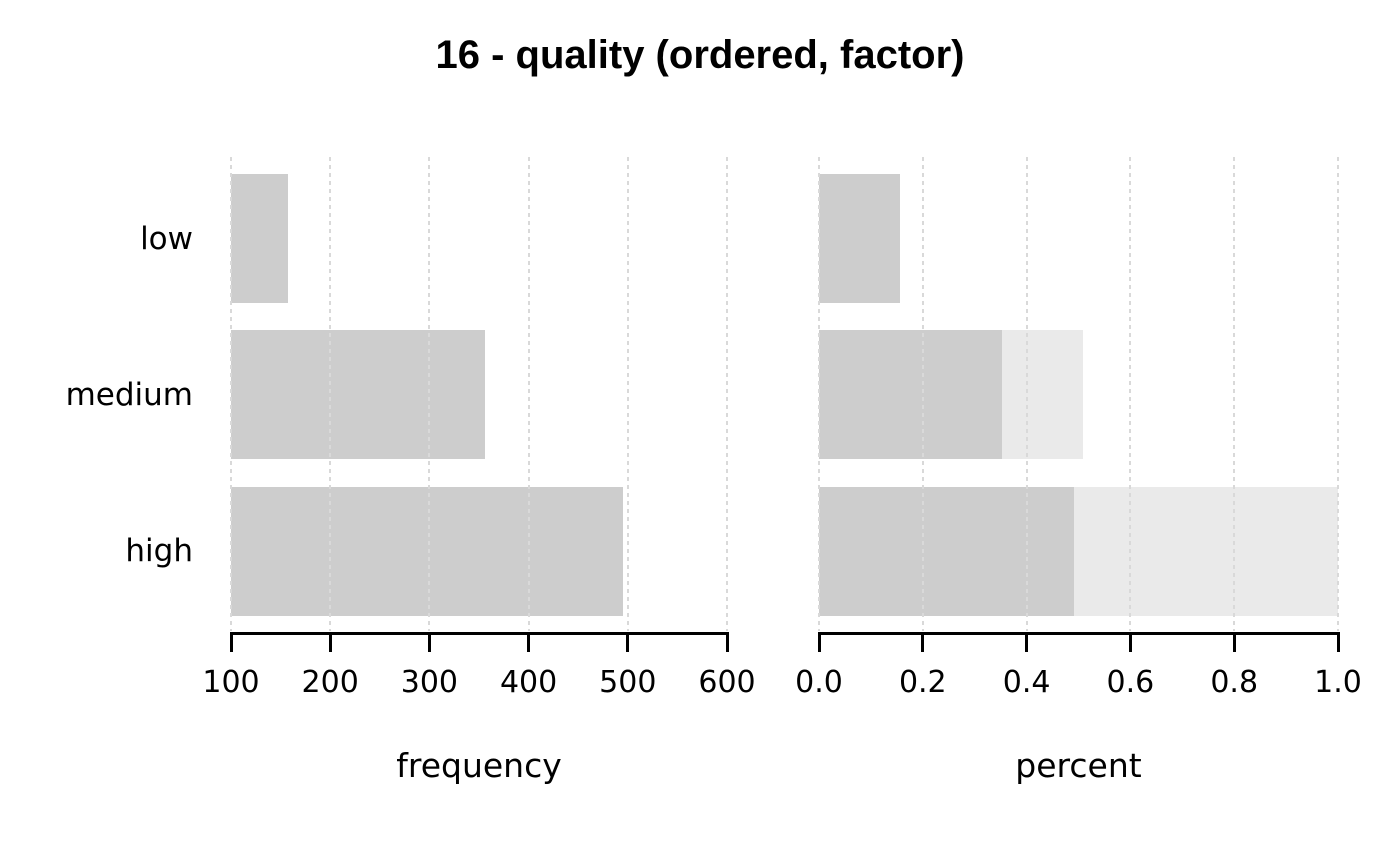 This screenshot has height=866, width=1400. I want to click on percent-x-tick-label: 0.8, so click(1234, 682).